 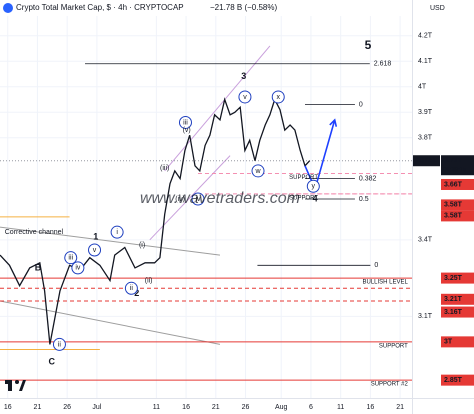 I want to click on note: Corrective channel, so click(x=34, y=232).